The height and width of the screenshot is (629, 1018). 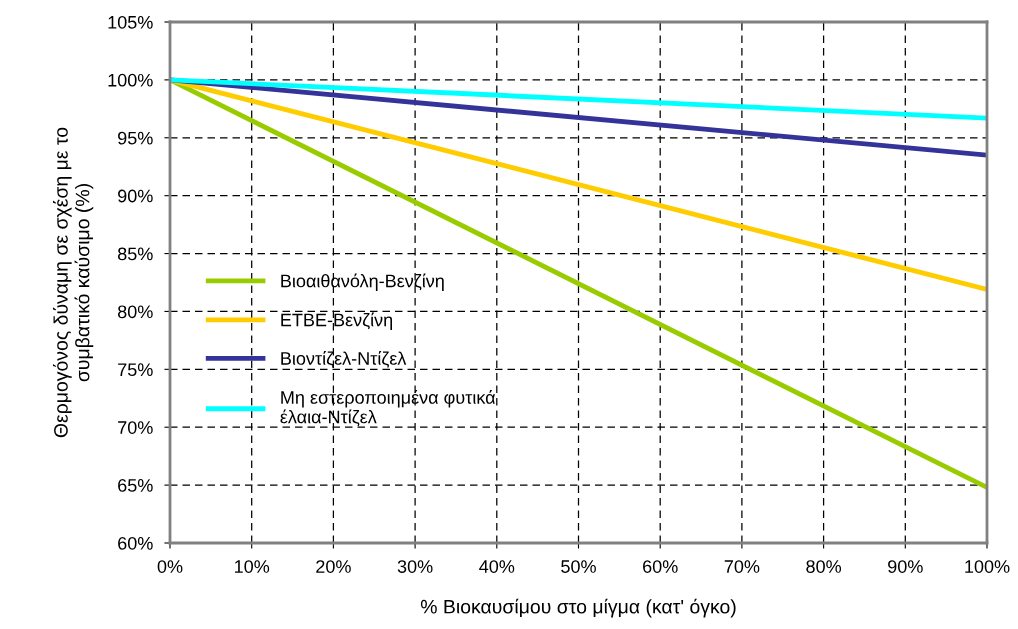 I want to click on x-tick-label: 50%, so click(x=578, y=566).